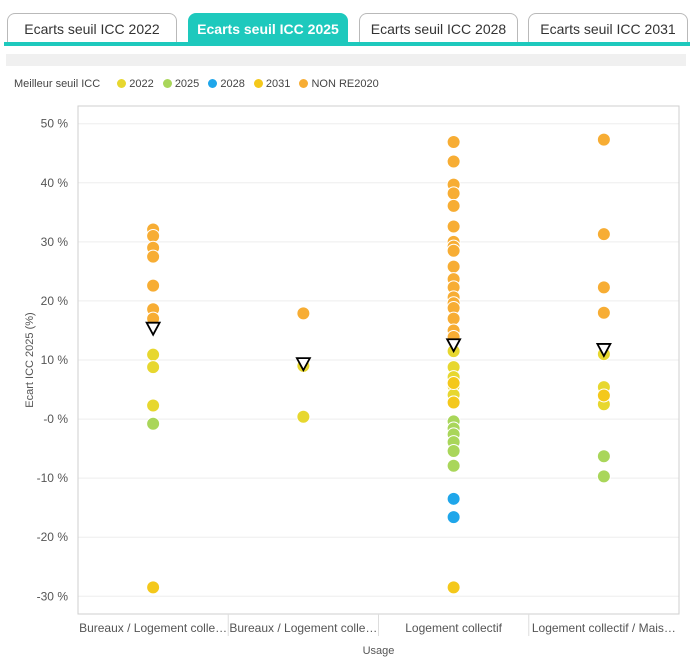 This screenshot has width=691, height=667. I want to click on legend-item-non-re2020: NON RE2020, so click(339, 84).